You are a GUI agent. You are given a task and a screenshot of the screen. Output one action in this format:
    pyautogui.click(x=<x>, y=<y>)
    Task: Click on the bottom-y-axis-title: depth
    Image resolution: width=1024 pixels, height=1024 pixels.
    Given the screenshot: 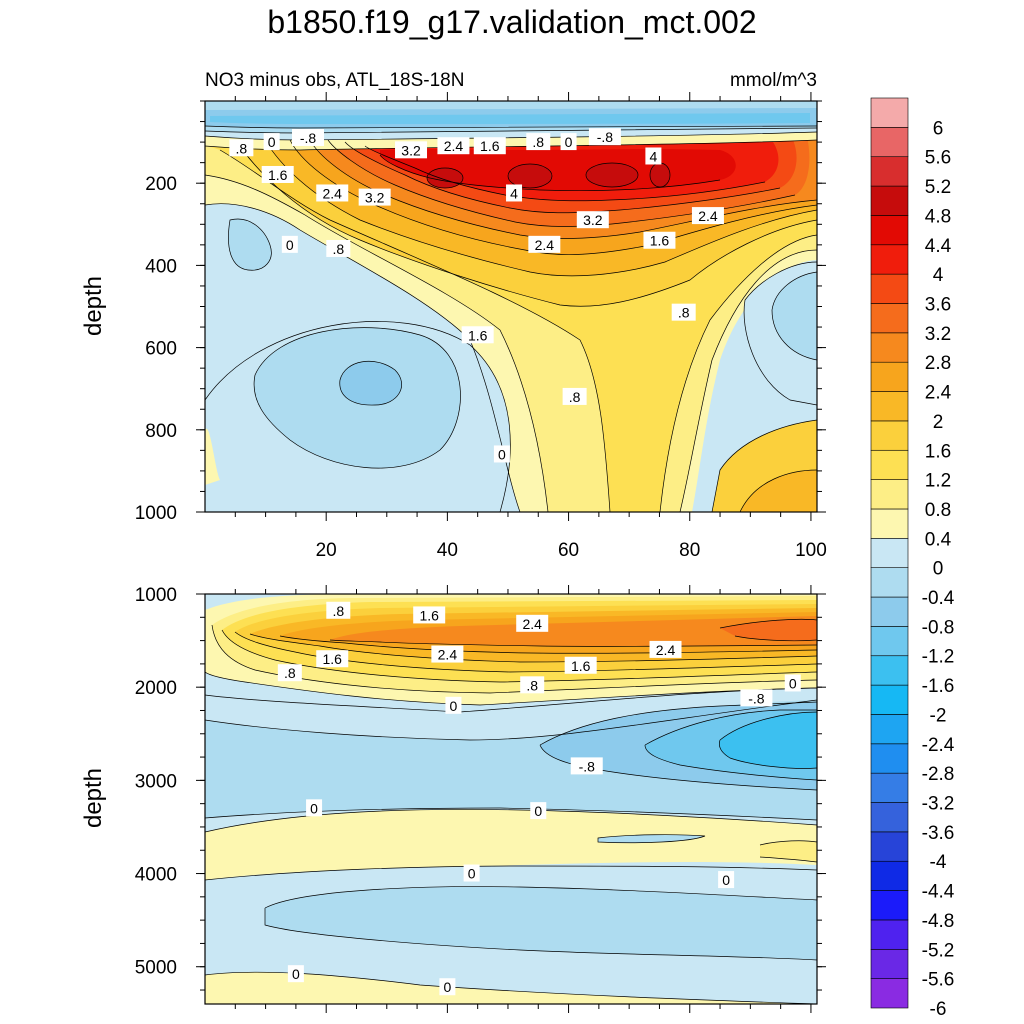 What is the action you would take?
    pyautogui.click(x=93, y=798)
    